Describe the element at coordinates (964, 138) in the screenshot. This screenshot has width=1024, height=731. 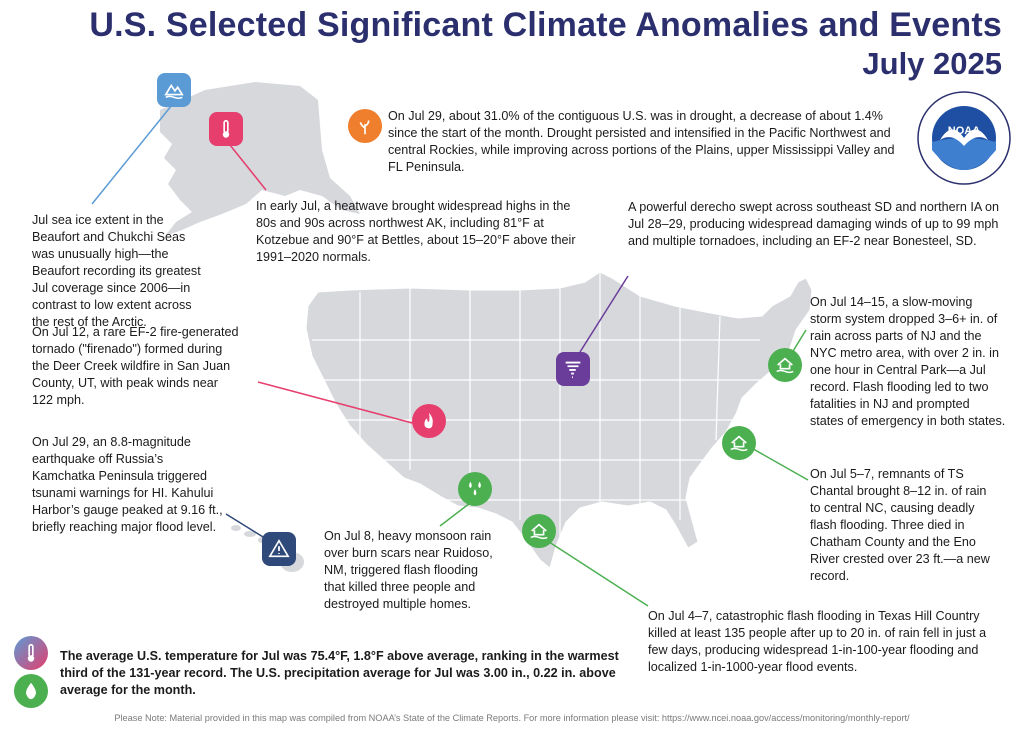
I see `noaa-logo: NOAA` at that location.